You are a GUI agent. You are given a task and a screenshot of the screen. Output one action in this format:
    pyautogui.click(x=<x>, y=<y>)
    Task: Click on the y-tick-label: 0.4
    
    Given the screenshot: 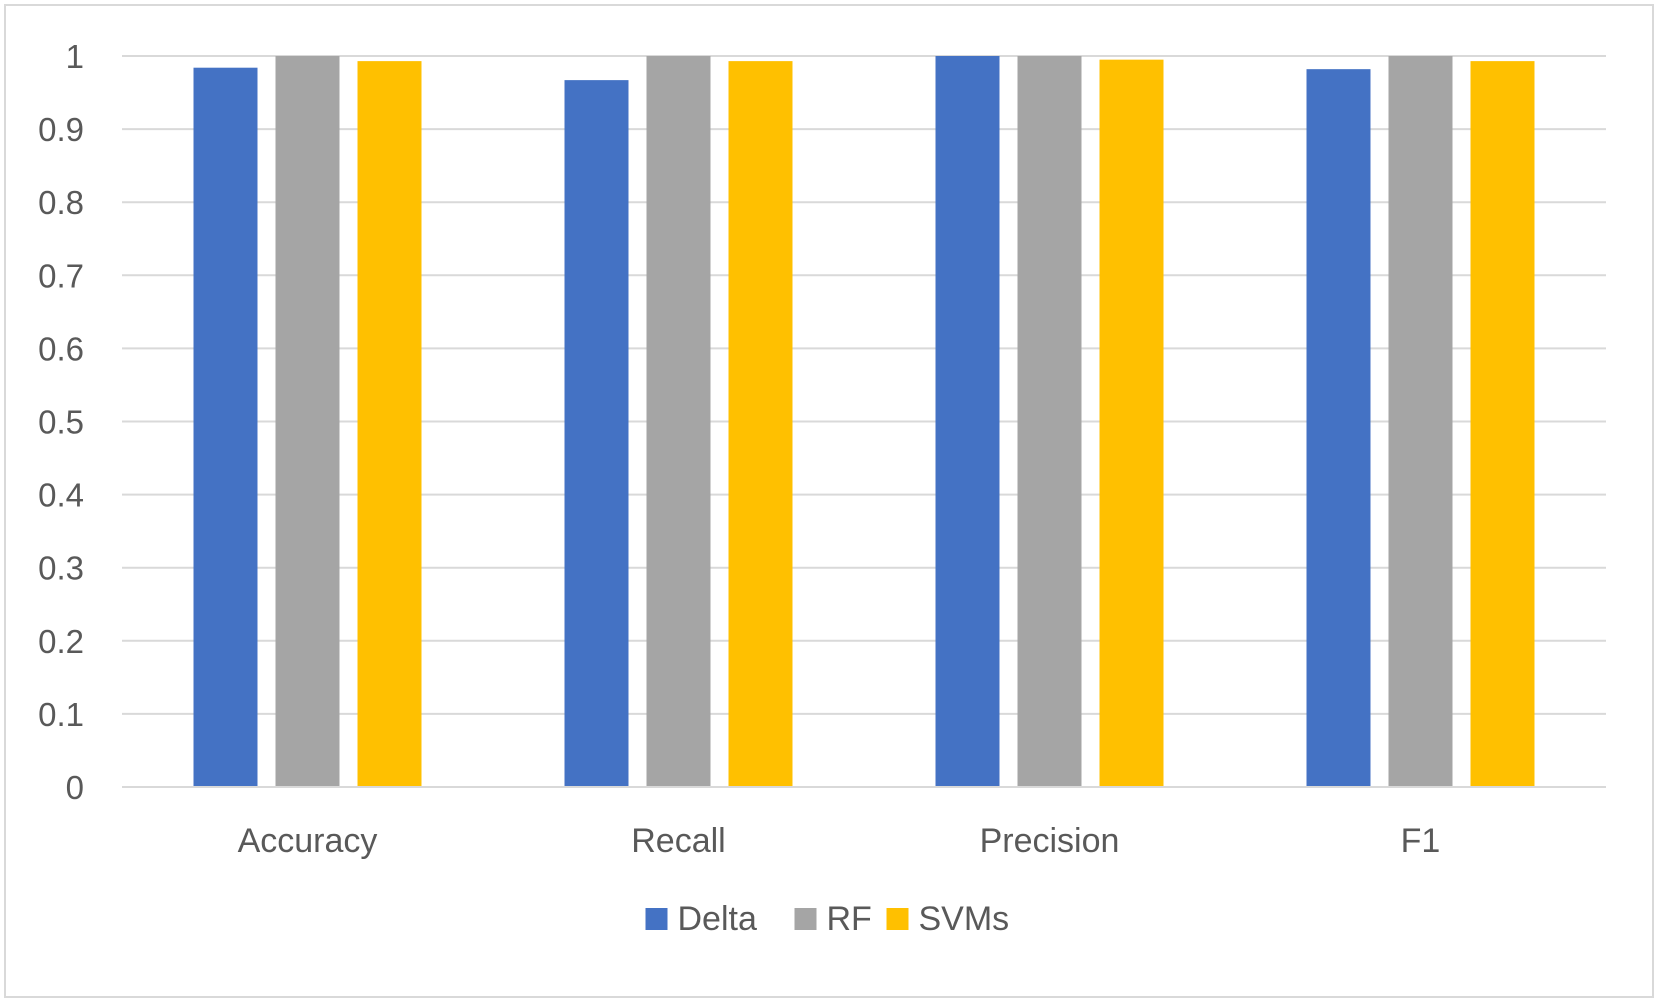 What is the action you would take?
    pyautogui.click(x=61, y=495)
    